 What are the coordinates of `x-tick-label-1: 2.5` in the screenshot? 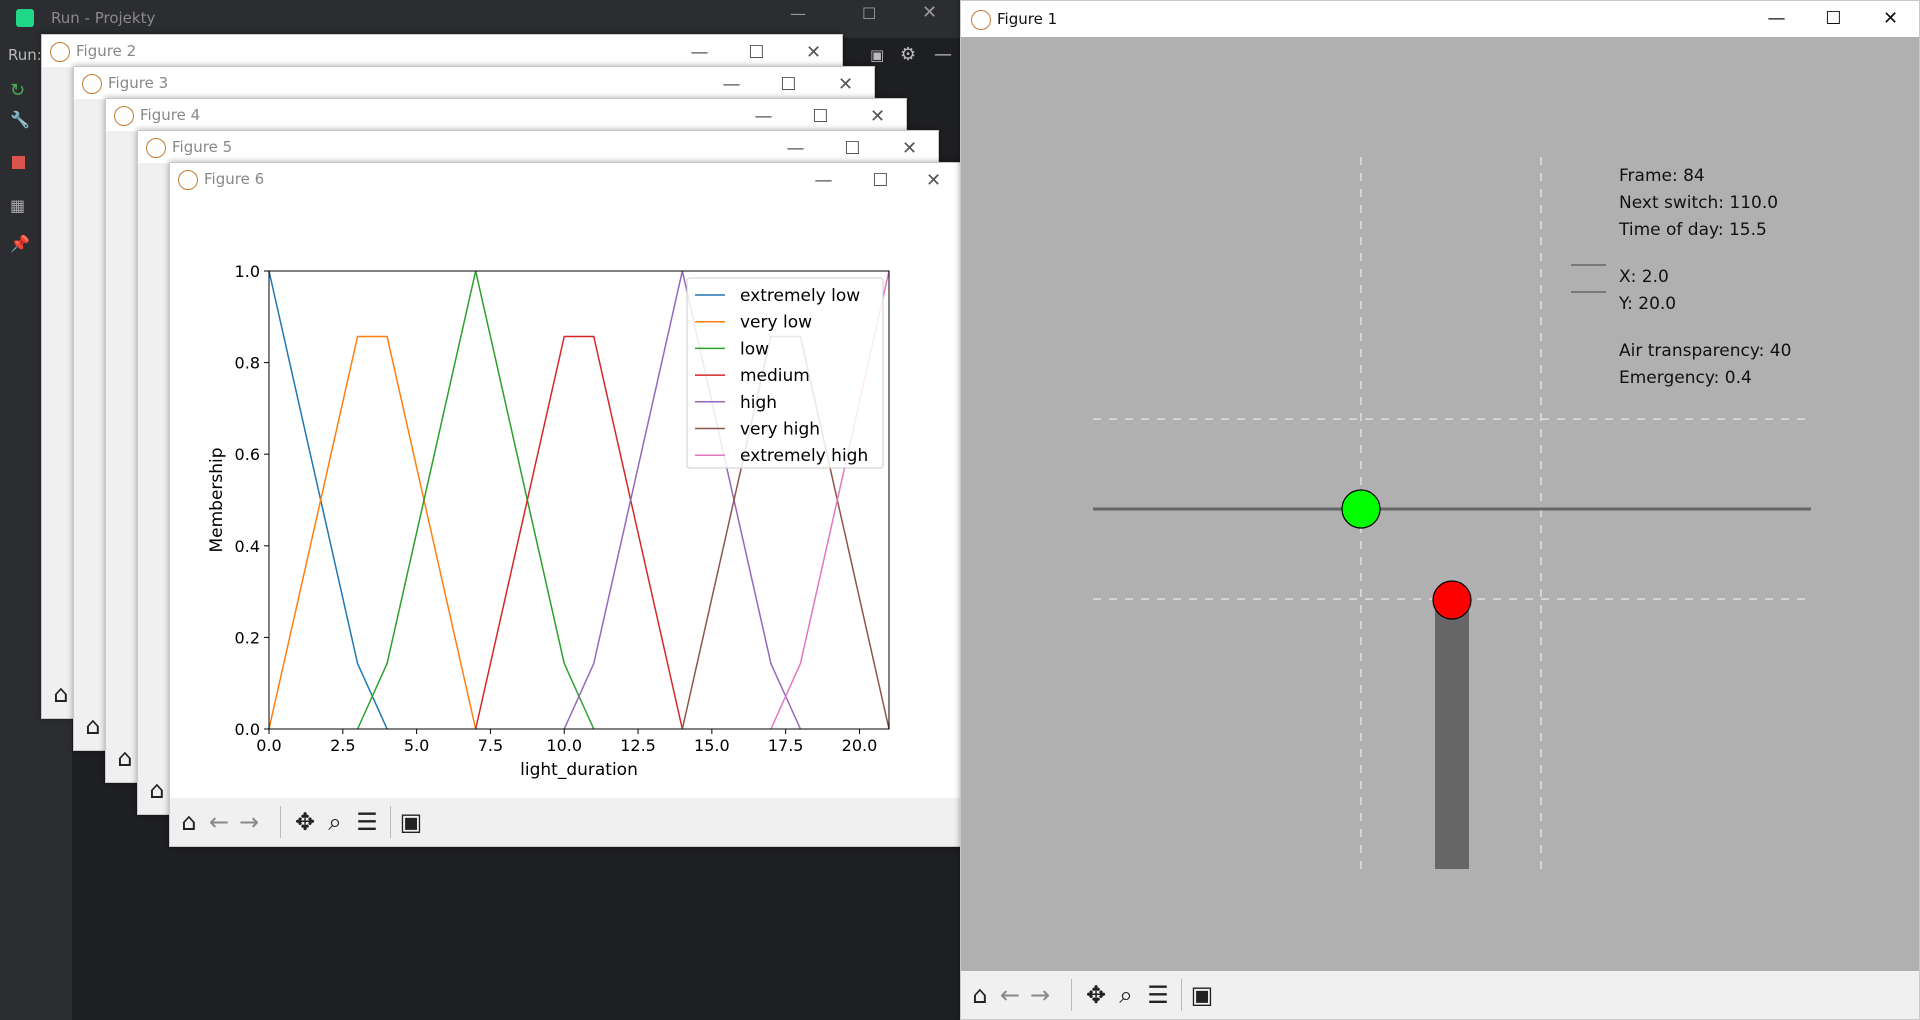 It's located at (342, 745).